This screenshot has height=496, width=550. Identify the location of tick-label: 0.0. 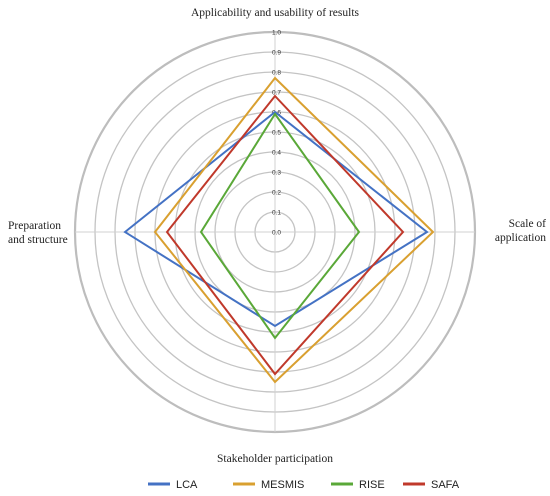
(276, 233).